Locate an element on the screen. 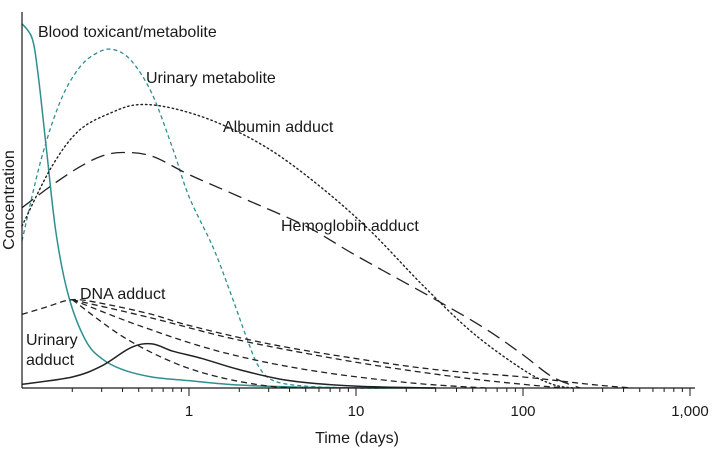 This screenshot has width=712, height=450. label-urinary-adduct-line1: Urinary is located at coordinates (52, 340).